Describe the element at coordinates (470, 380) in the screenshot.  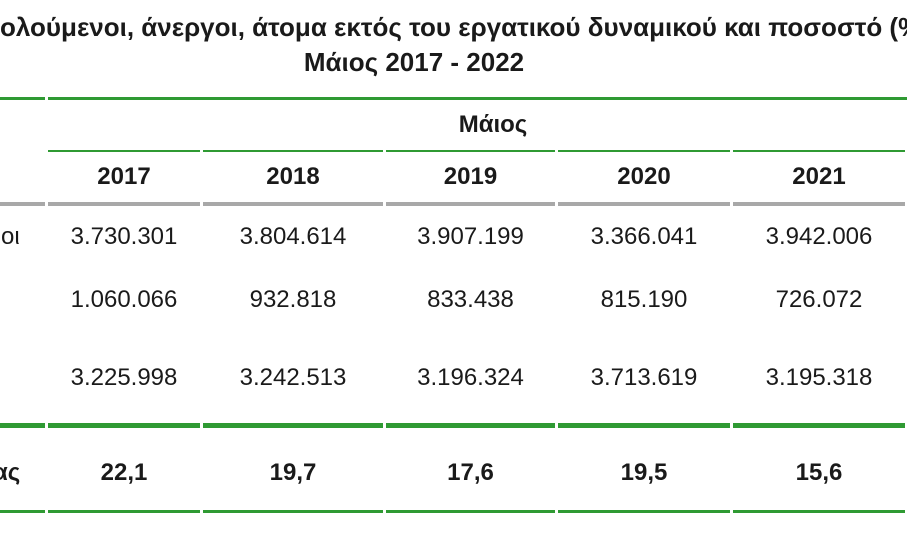
I see `data-cell: 3.196.324` at that location.